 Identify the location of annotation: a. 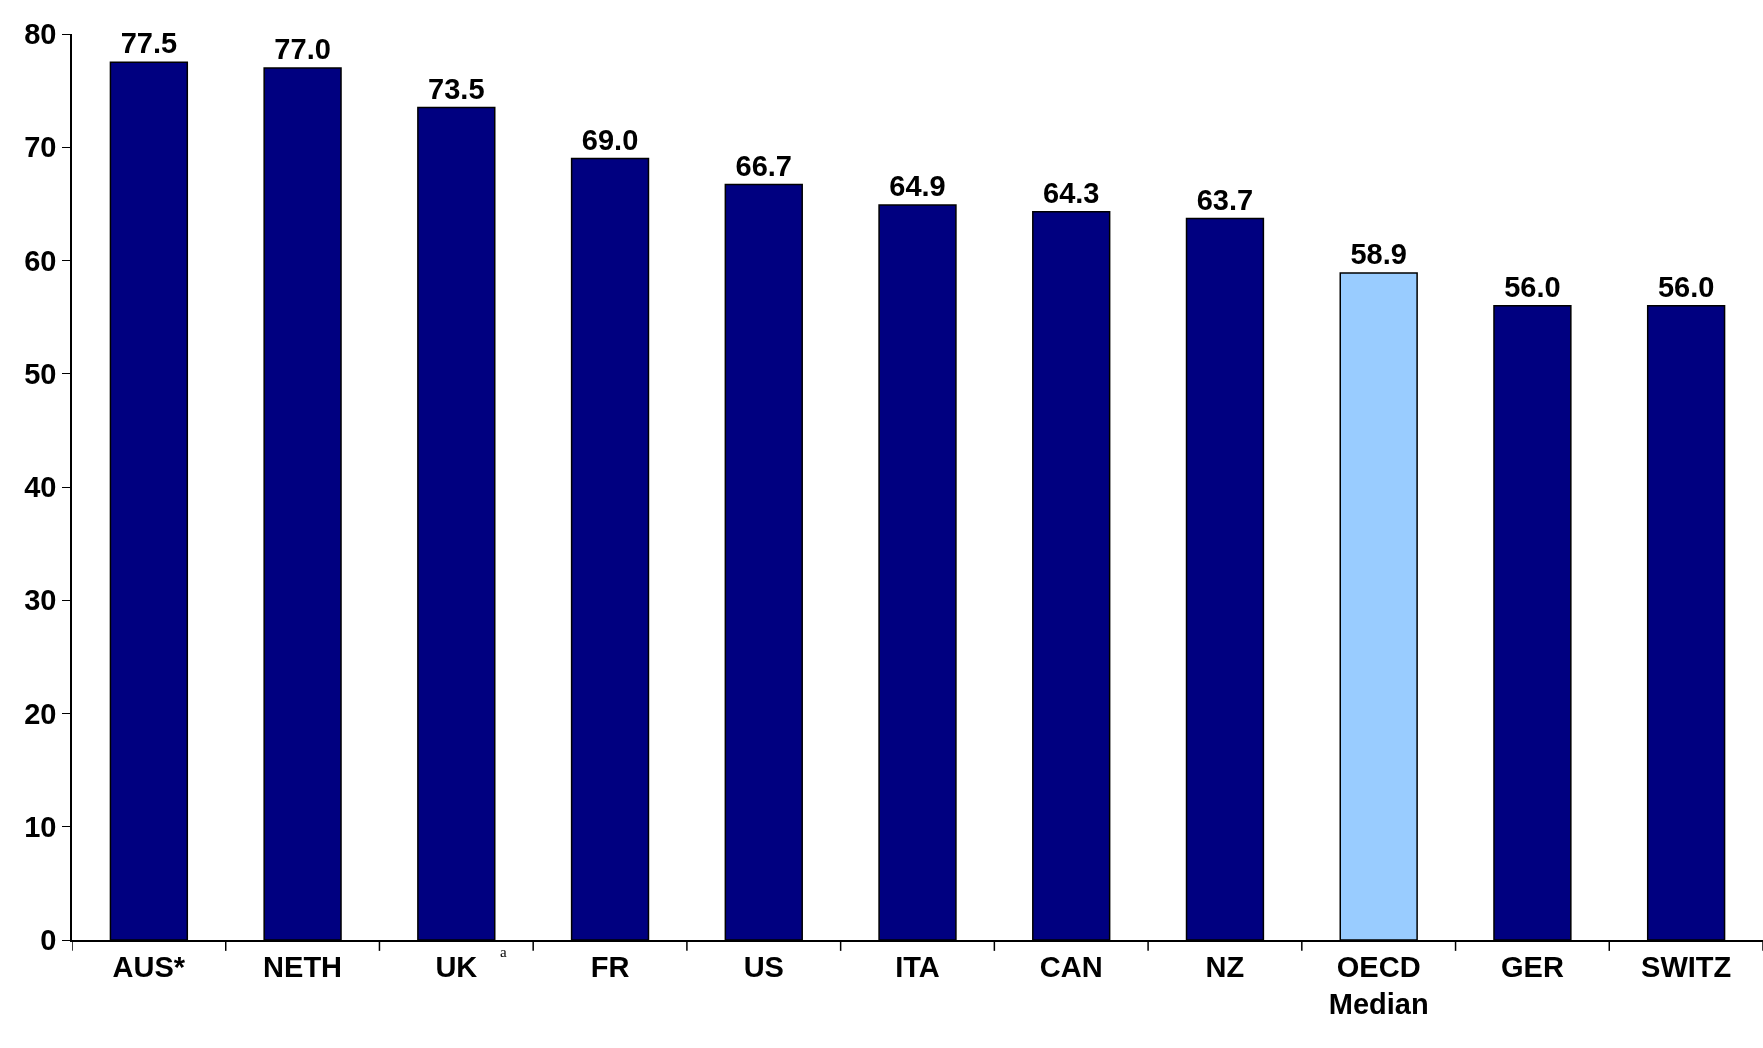
(503, 952).